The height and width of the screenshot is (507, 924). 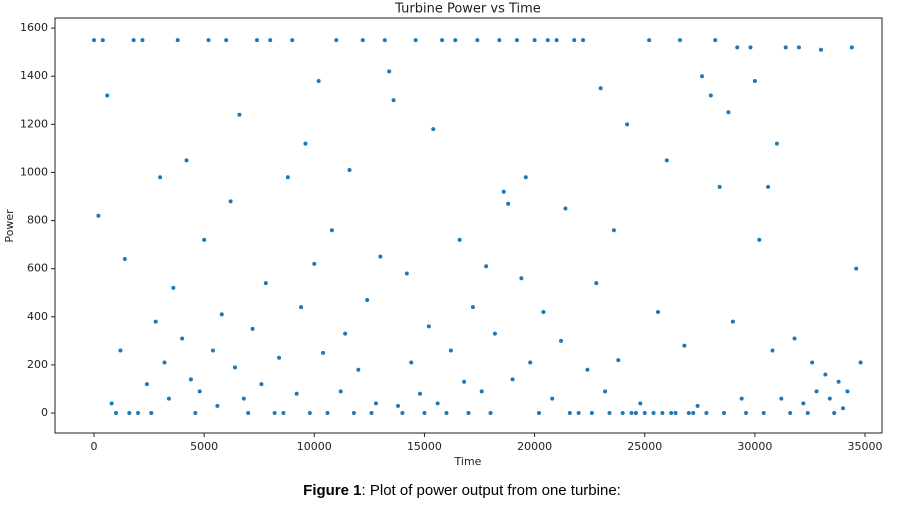 I want to click on x-axis-label: Time, so click(x=468, y=461).